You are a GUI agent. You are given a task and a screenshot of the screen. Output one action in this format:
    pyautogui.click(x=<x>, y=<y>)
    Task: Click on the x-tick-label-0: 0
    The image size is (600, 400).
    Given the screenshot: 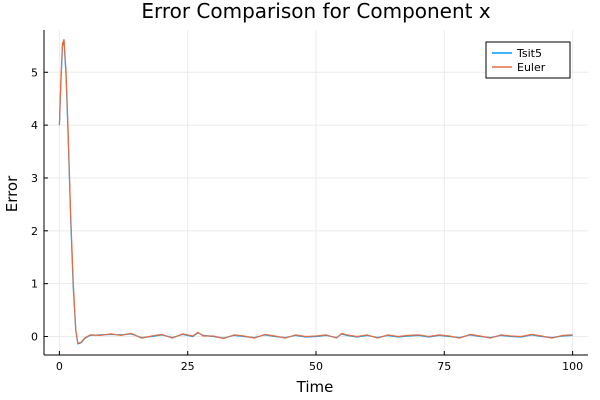 What is the action you would take?
    pyautogui.click(x=59, y=366)
    